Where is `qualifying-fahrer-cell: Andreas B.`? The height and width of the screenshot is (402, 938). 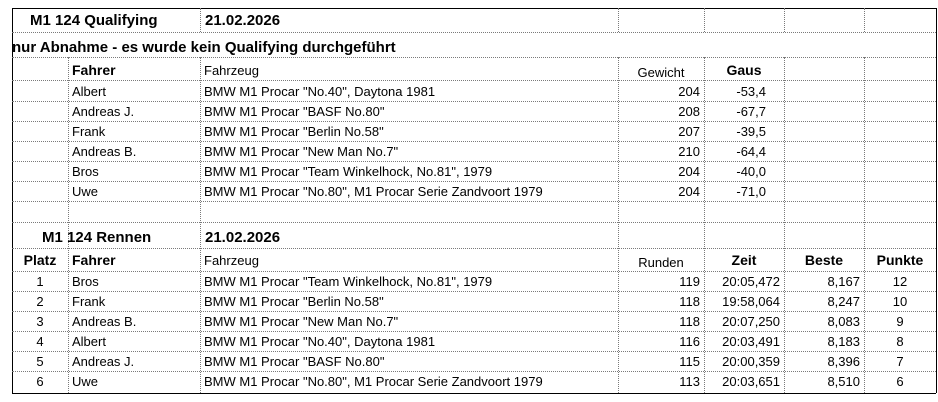
qualifying-fahrer-cell: Andreas B. is located at coordinates (104, 151).